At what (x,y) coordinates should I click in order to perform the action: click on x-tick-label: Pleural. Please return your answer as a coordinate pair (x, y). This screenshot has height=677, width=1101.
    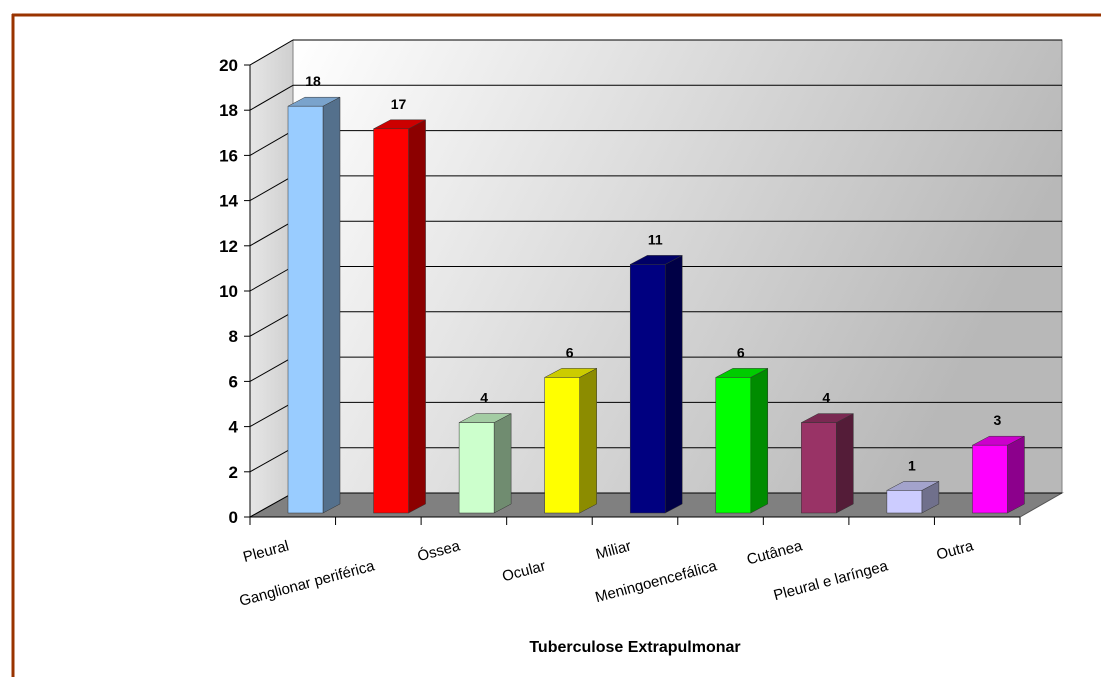
    Looking at the image, I should click on (266, 551).